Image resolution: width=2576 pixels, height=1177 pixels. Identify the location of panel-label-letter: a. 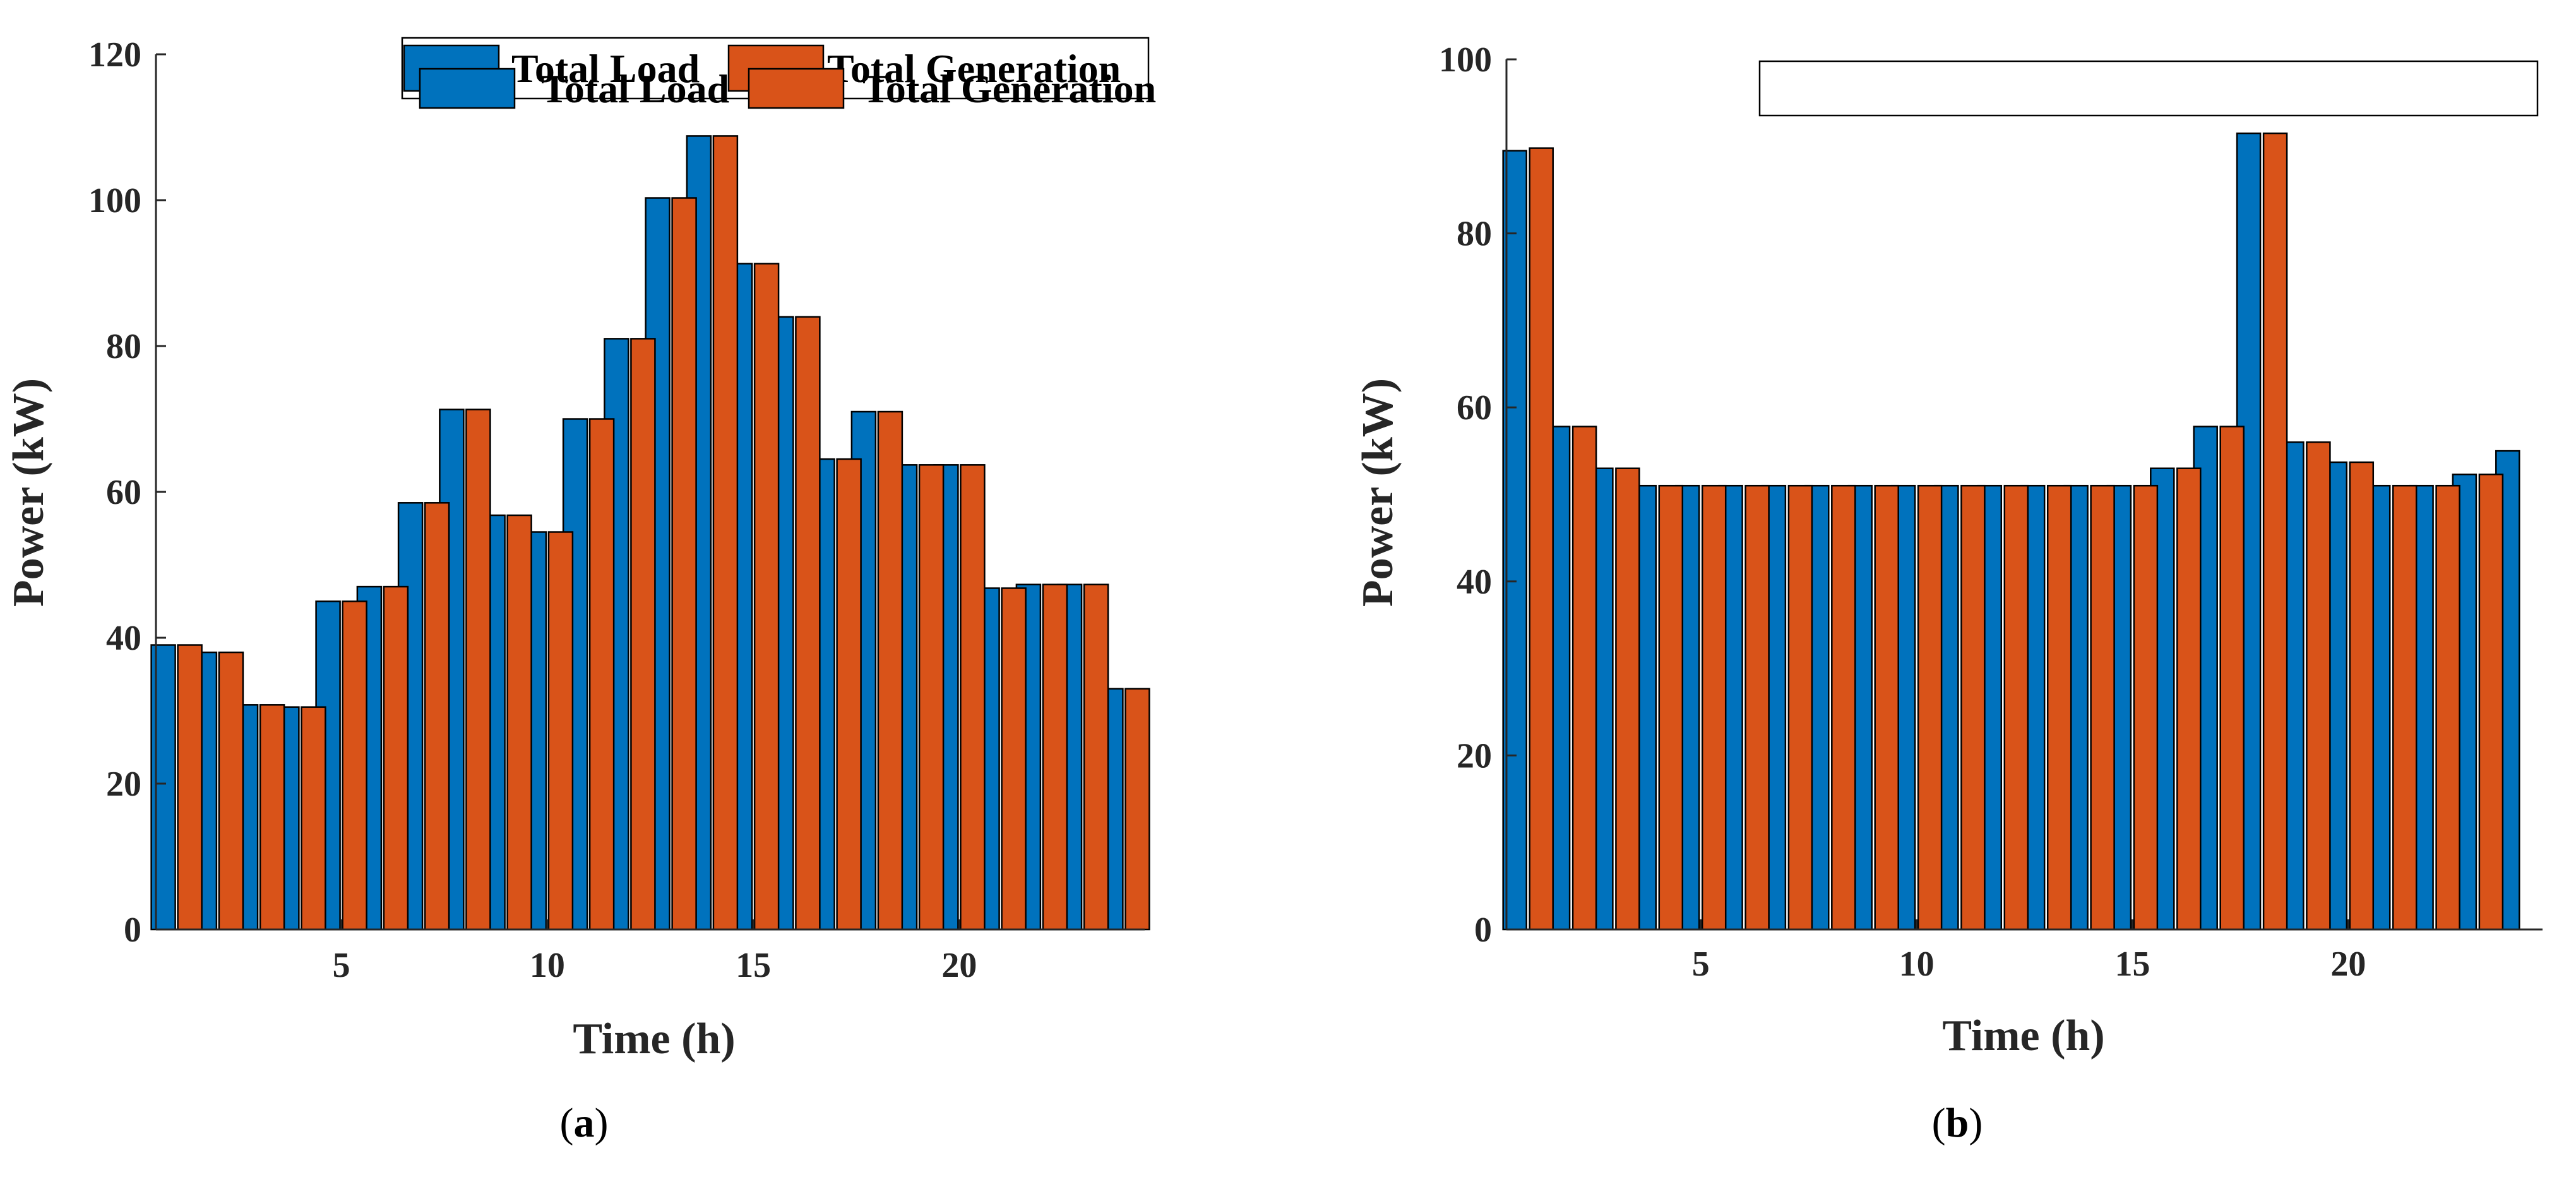
(584, 1123).